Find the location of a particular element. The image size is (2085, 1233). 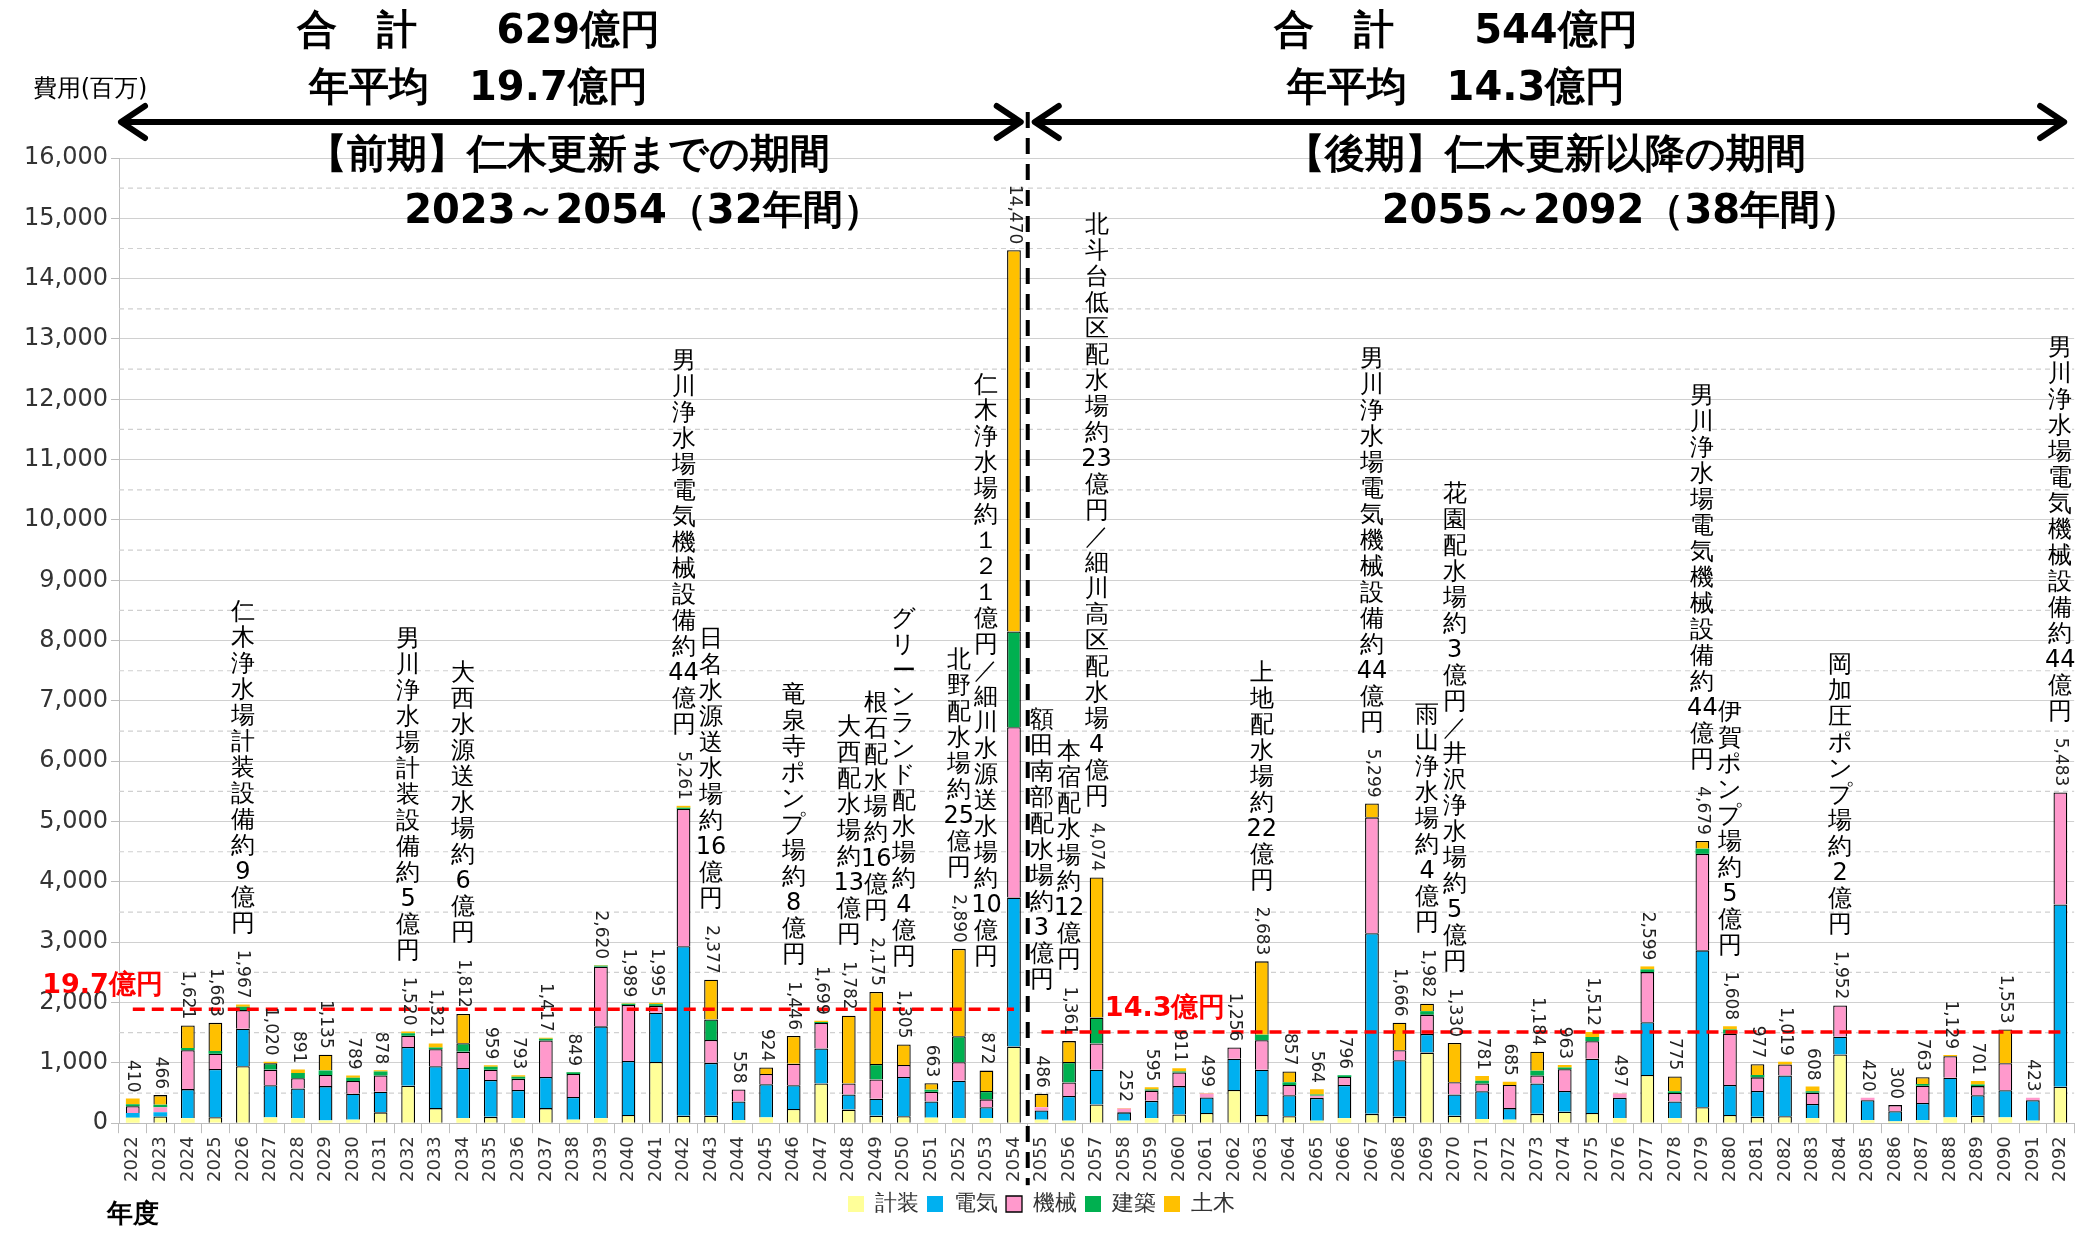

total-label: 486 is located at coordinates (1043, 1071).